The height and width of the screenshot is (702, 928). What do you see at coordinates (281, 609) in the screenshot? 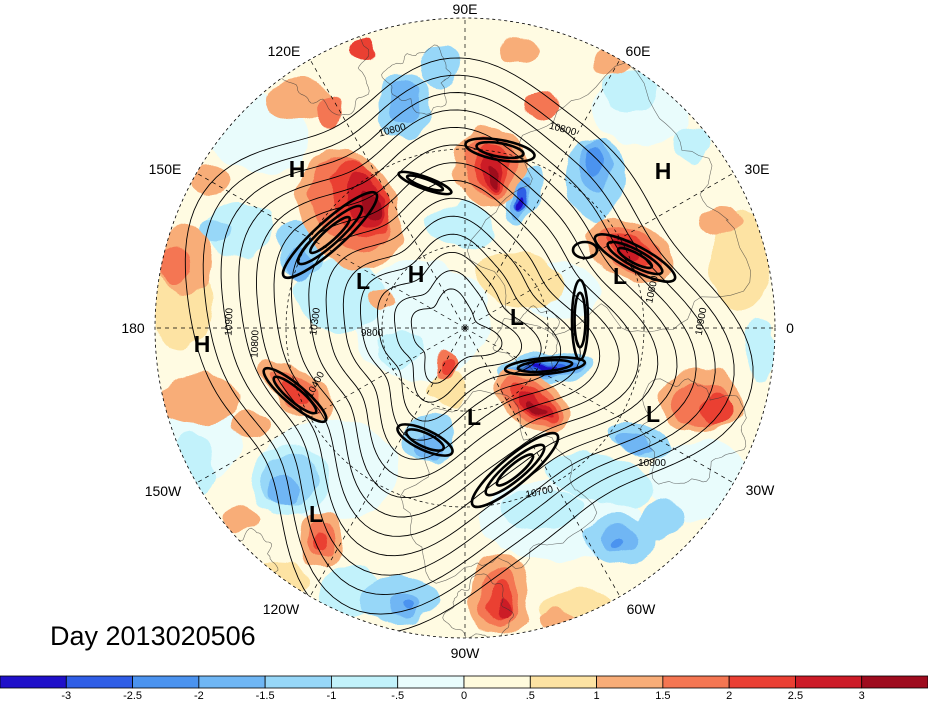
I see `longitude-label: 120W` at bounding box center [281, 609].